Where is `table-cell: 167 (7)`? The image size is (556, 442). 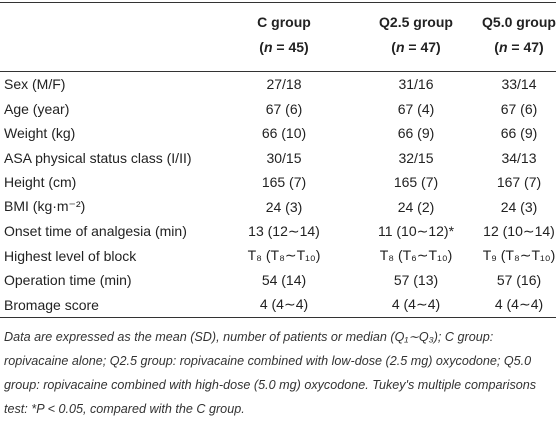 table-cell: 167 (7) is located at coordinates (519, 182).